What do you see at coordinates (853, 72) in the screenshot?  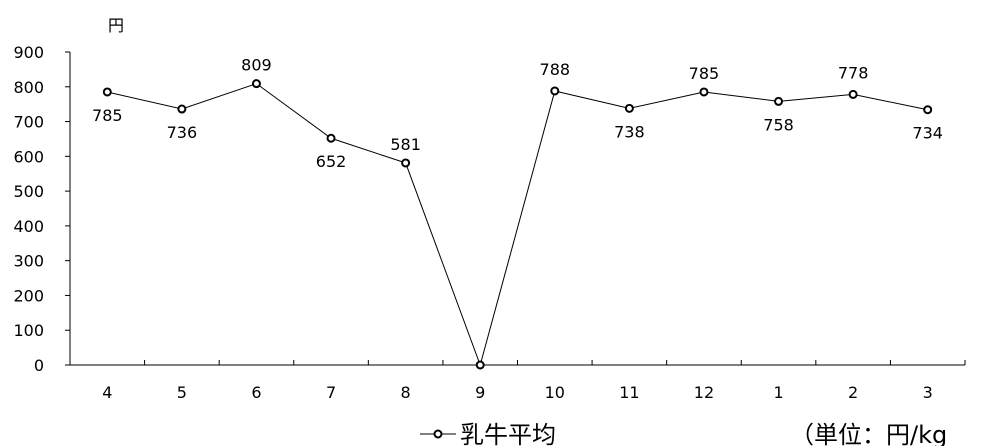 I see `data-label: 778` at bounding box center [853, 72].